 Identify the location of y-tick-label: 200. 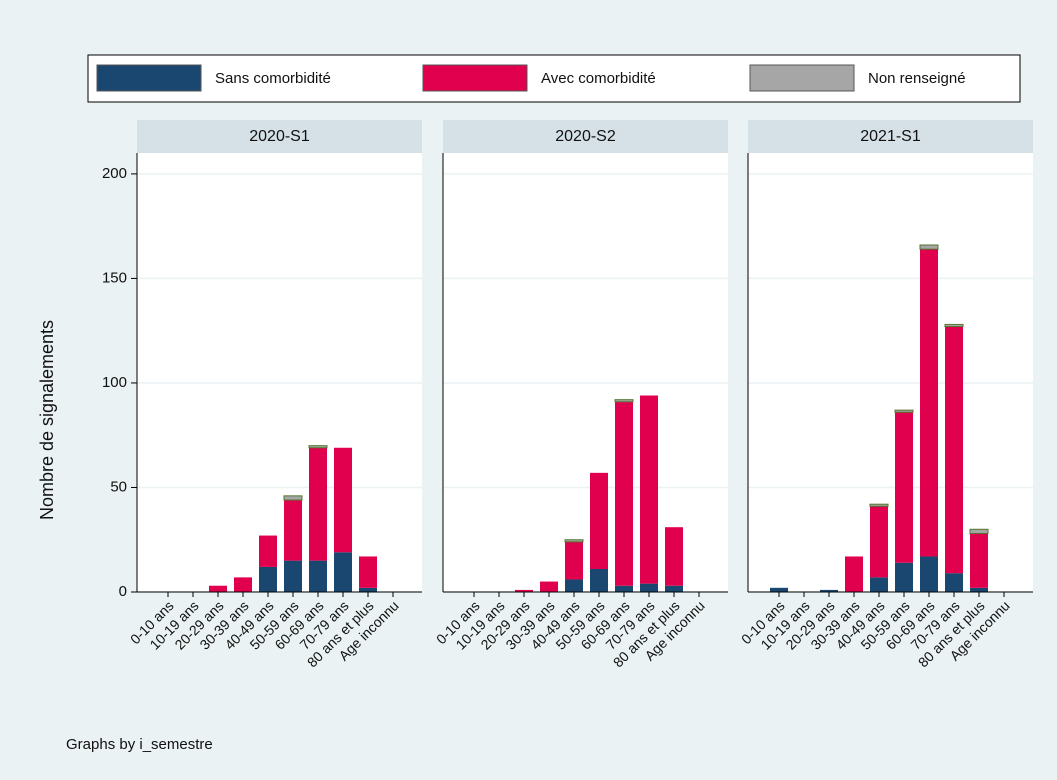
(114, 173).